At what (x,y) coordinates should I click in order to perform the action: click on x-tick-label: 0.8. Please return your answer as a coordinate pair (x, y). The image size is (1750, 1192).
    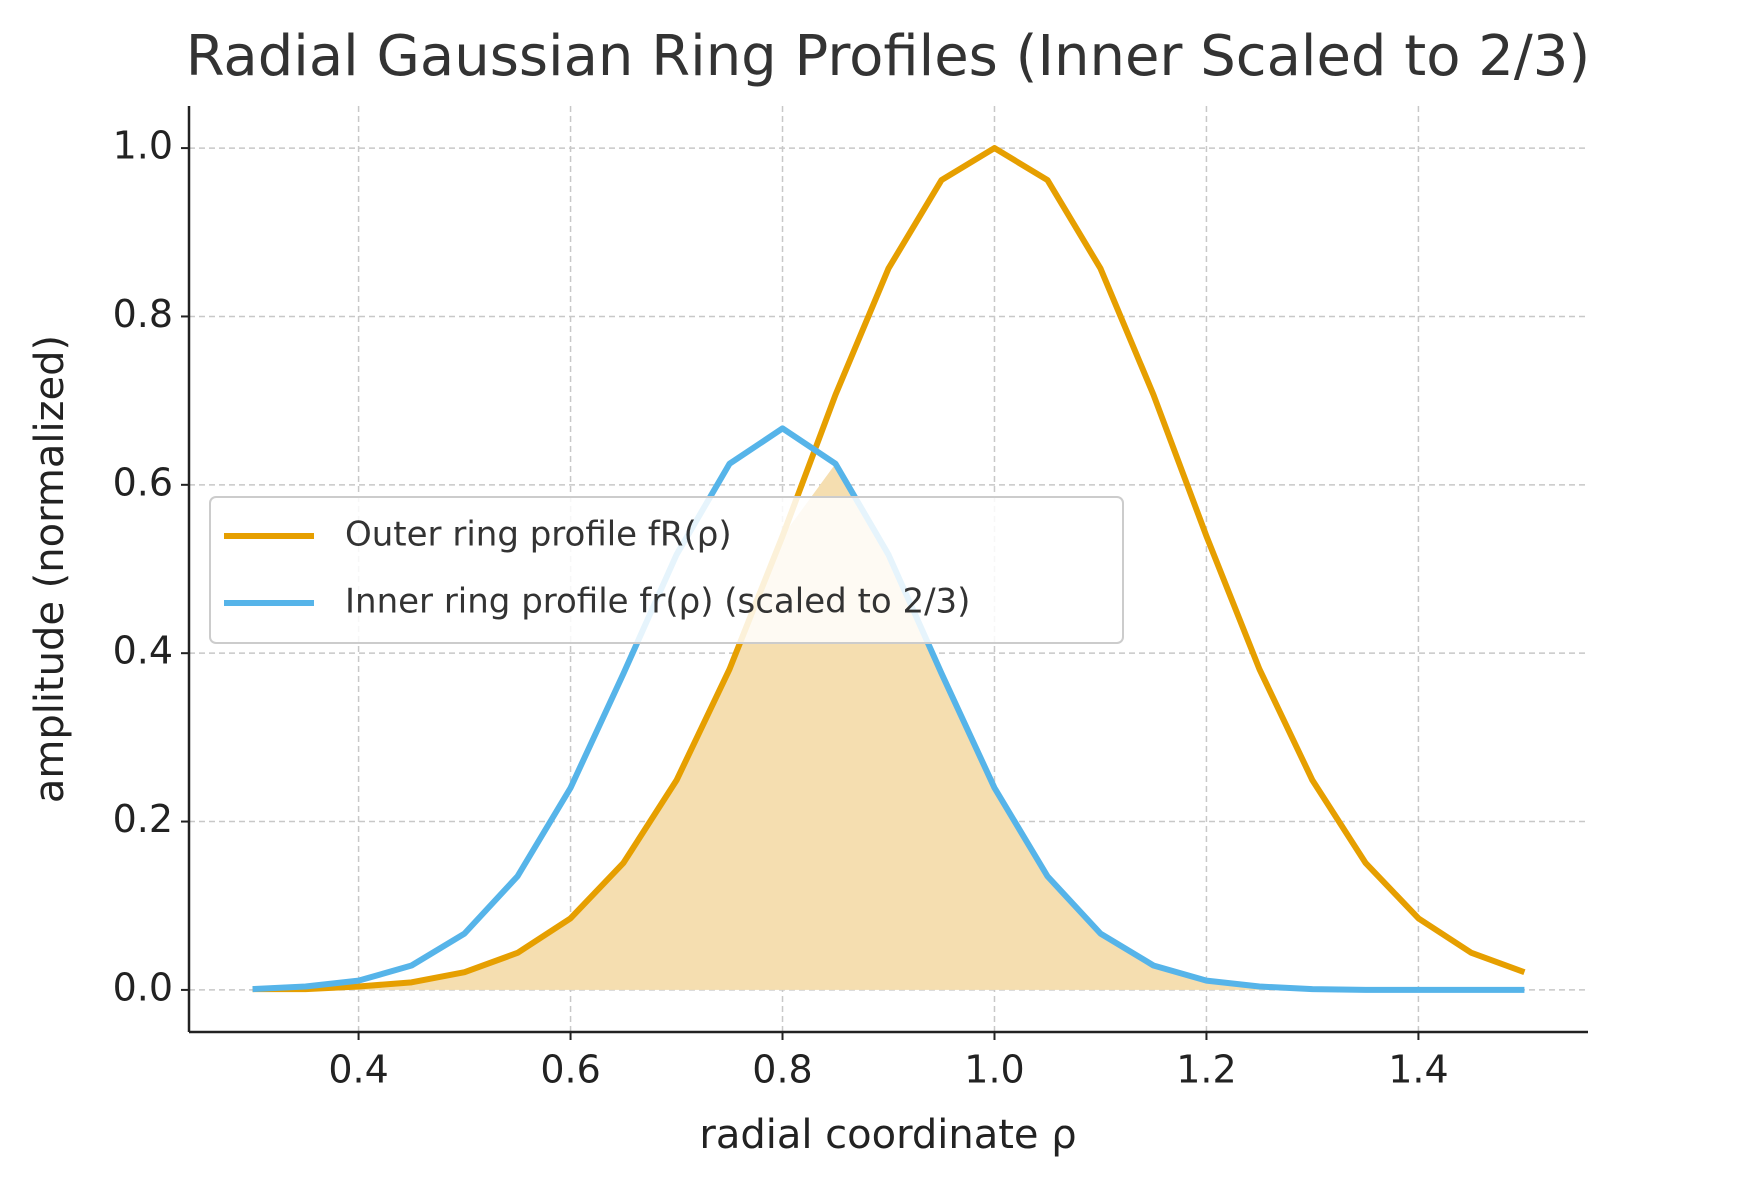
    Looking at the image, I should click on (782, 1070).